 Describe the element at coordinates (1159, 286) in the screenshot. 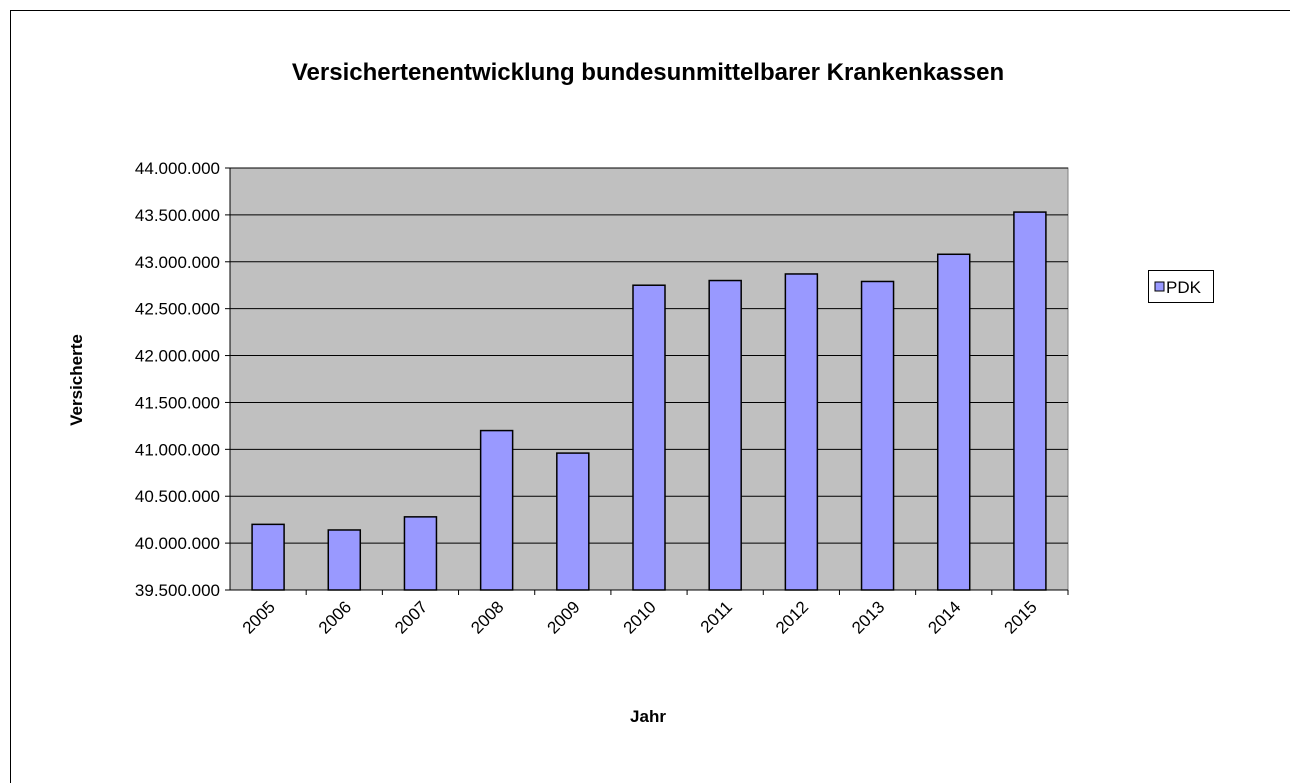

I see `legend-swatch` at that location.